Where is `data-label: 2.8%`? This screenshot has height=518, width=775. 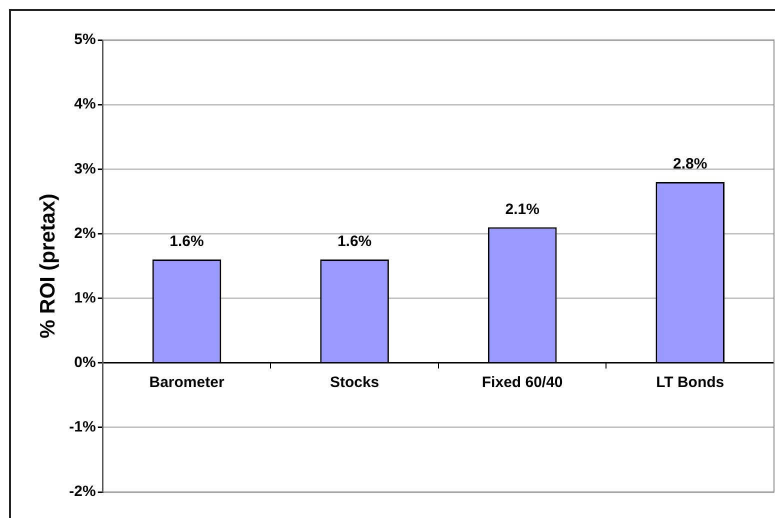 data-label: 2.8% is located at coordinates (690, 164).